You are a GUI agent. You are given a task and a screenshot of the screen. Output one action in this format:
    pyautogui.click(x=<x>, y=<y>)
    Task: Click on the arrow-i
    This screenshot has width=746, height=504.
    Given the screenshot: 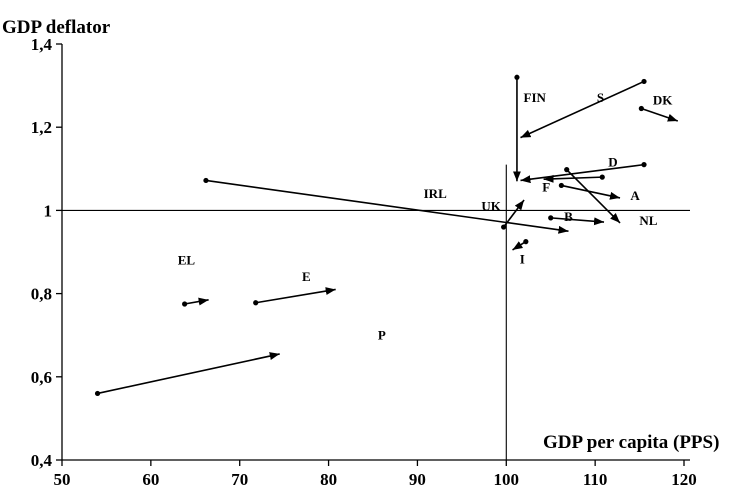 What is the action you would take?
    pyautogui.click(x=519, y=245)
    